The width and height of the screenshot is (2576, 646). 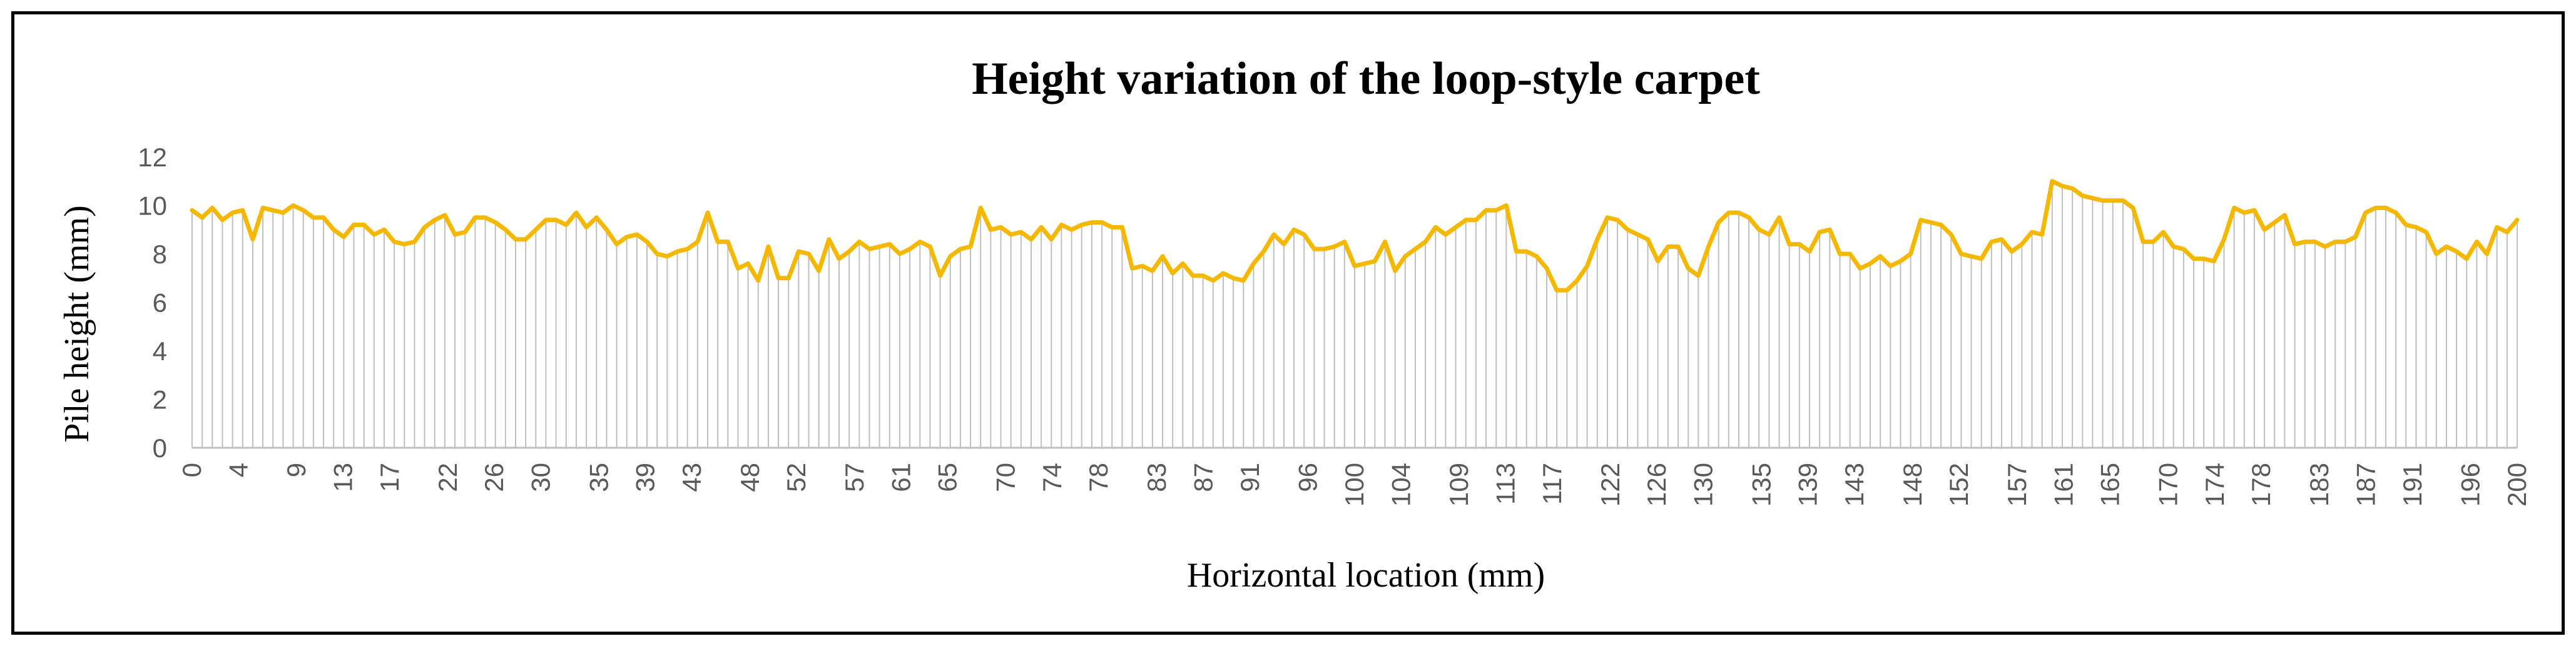 I want to click on y-tick-label: 0, so click(x=160, y=448).